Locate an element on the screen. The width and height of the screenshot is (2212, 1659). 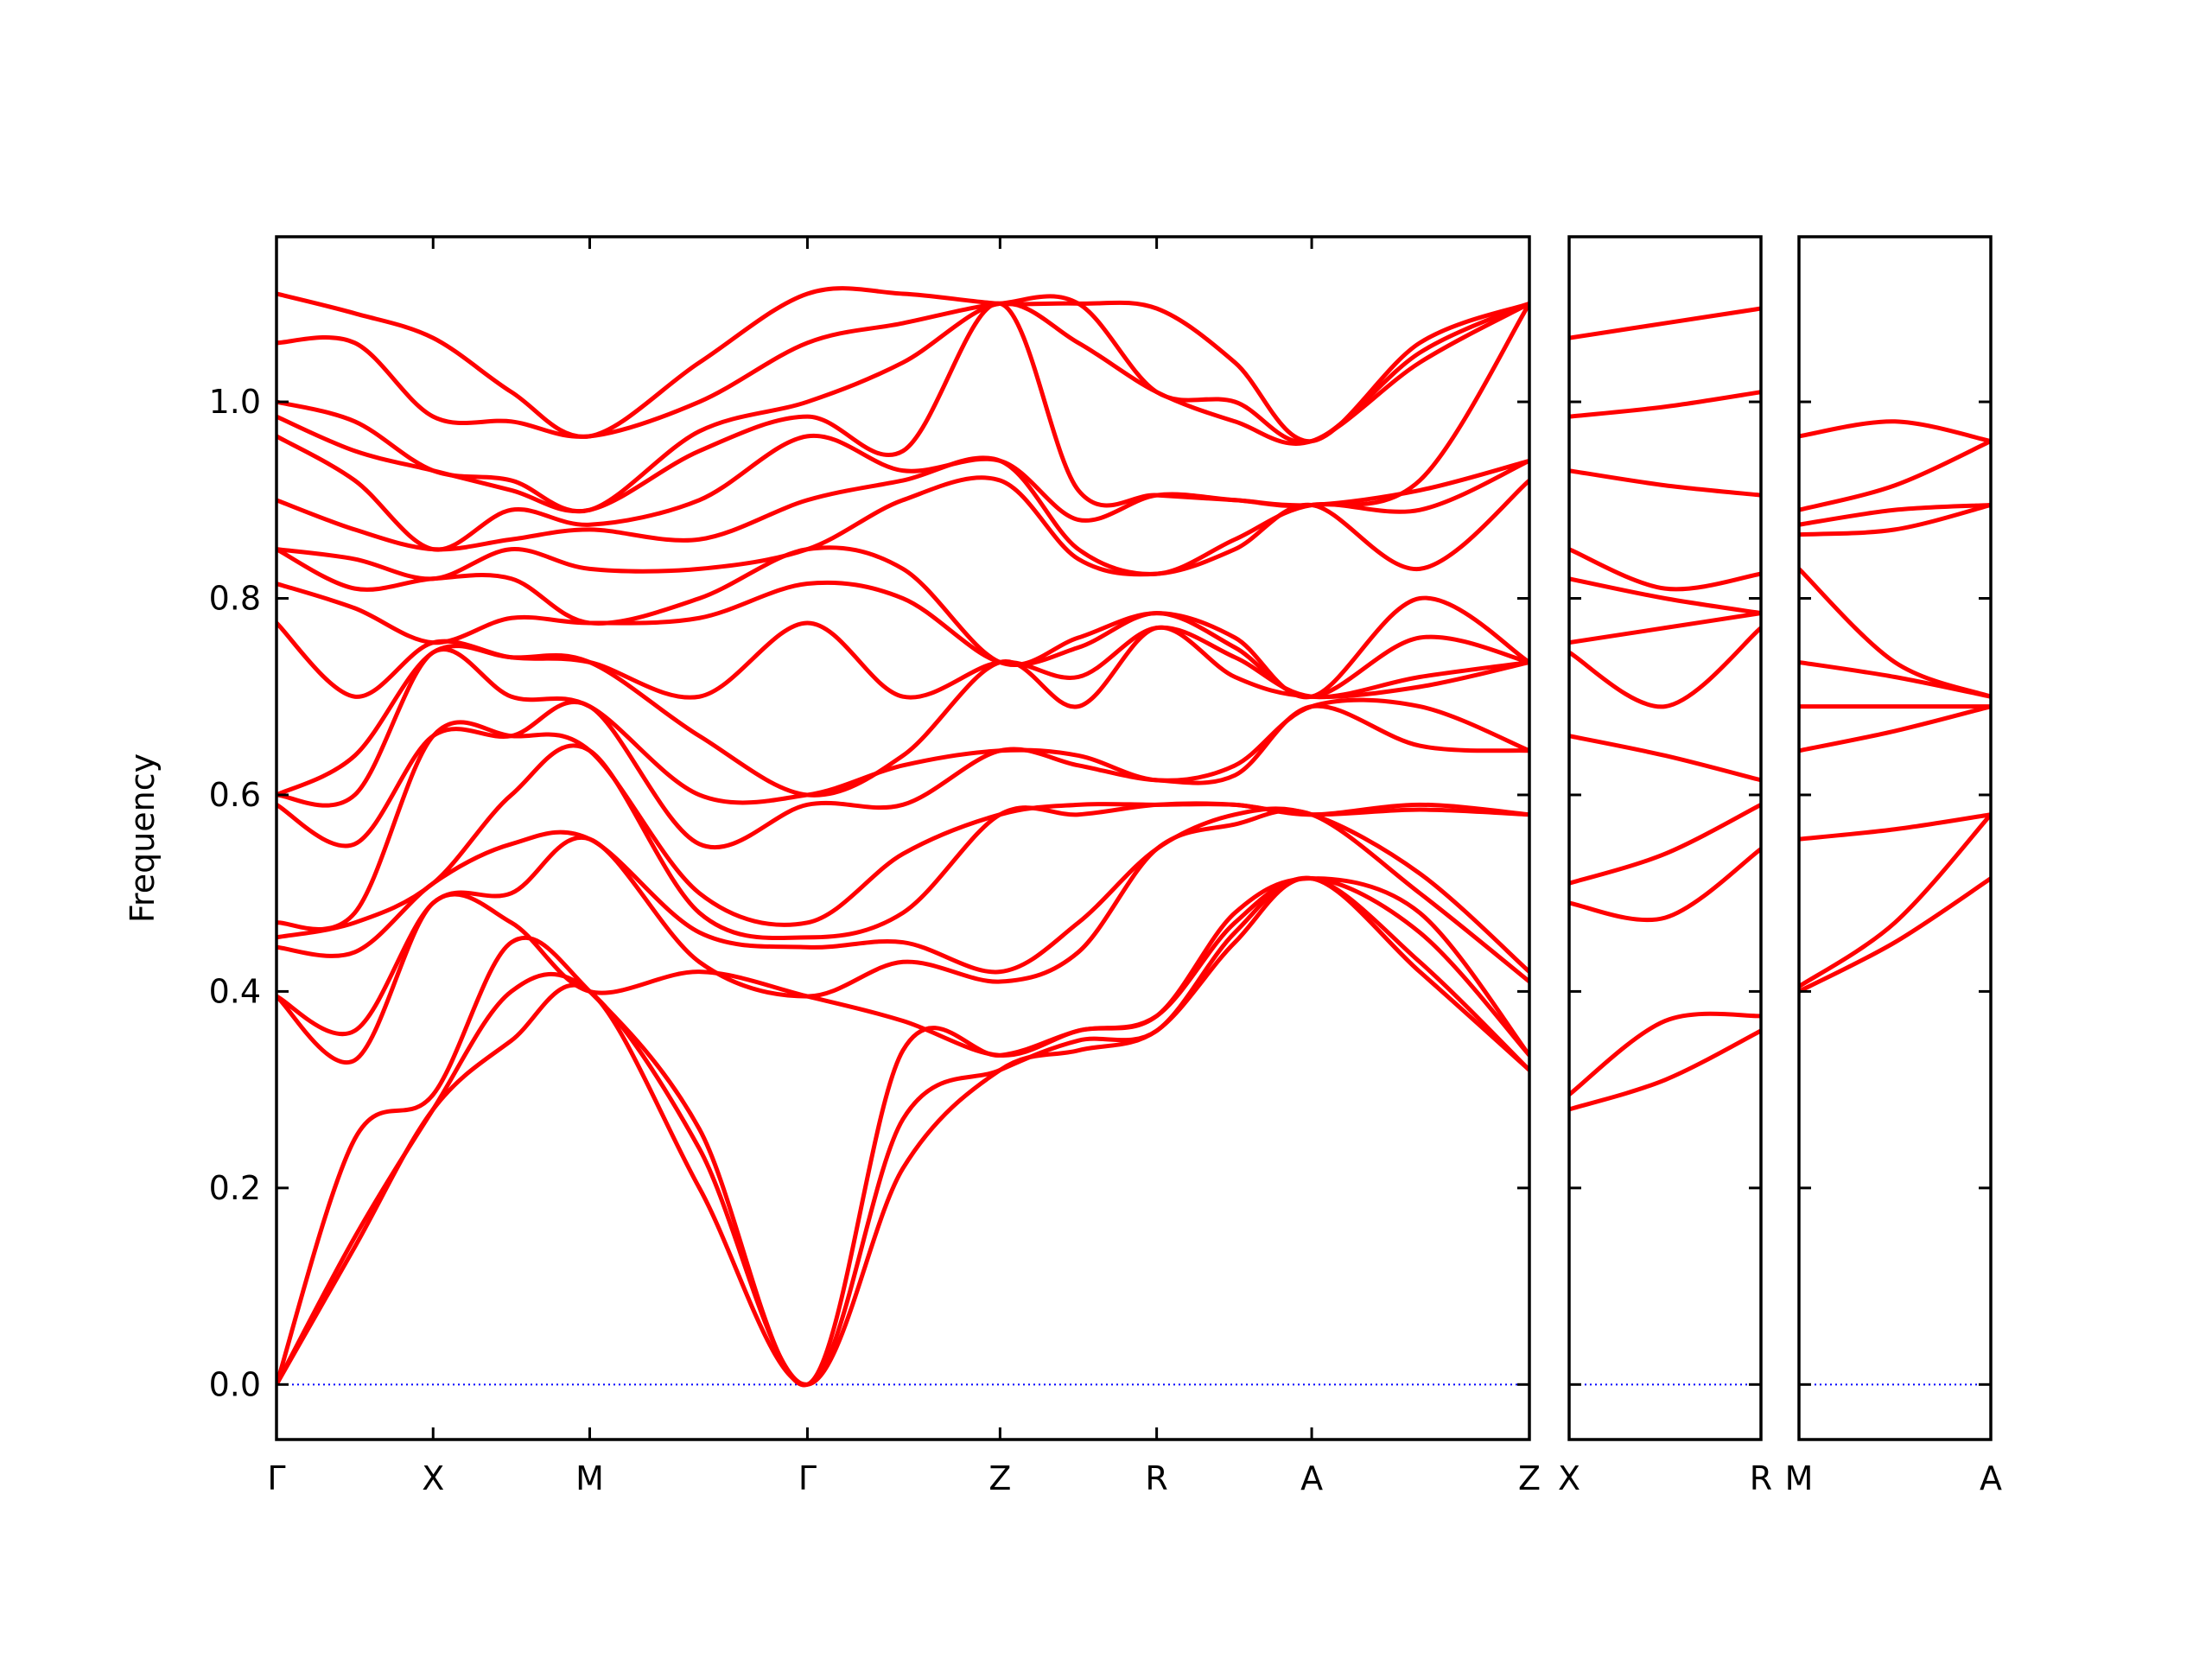
y-axis-label: Frequency is located at coordinates (143, 838).